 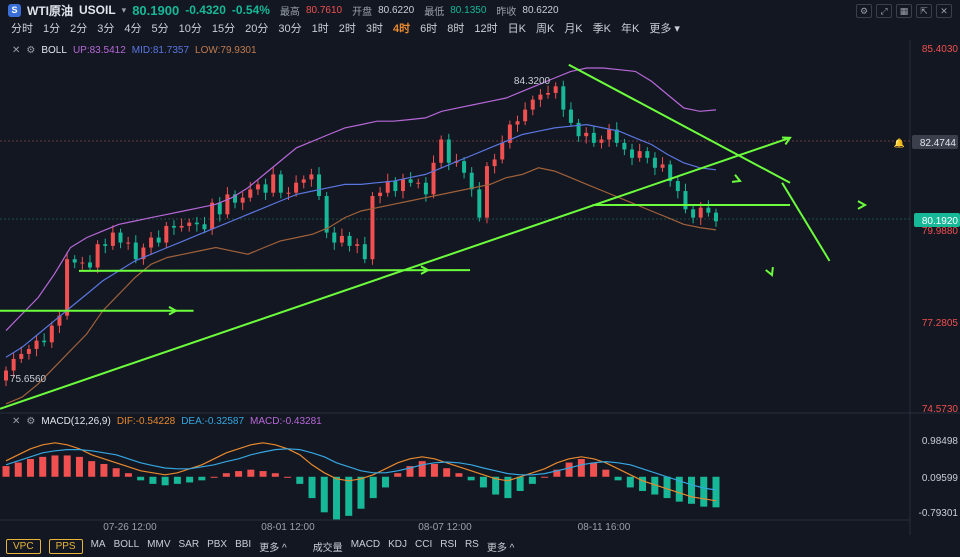 I want to click on period-20: 季K, so click(x=601, y=29).